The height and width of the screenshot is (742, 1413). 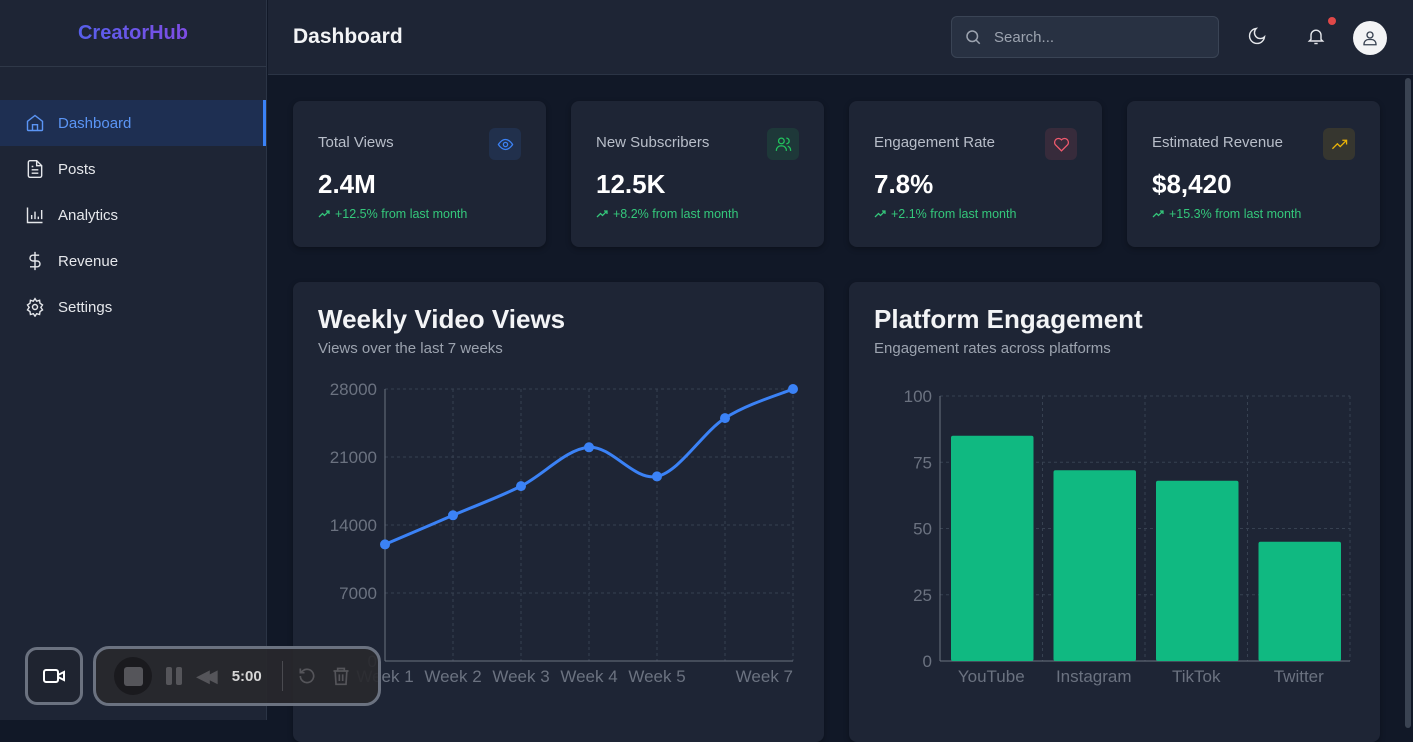 I want to click on y-tick-label: 75, so click(x=922, y=462).